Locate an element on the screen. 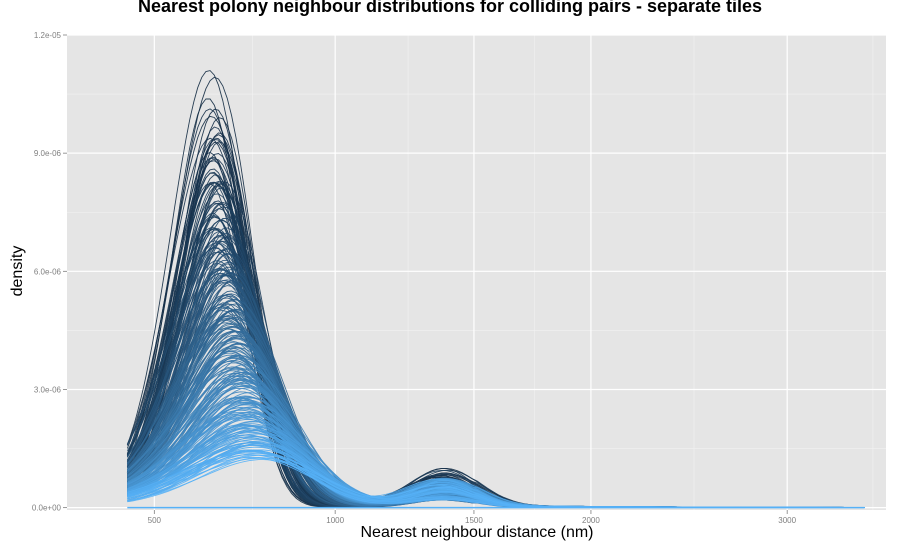 The image size is (900, 550). y-tick-label: 0.0e+00 is located at coordinates (47, 508).